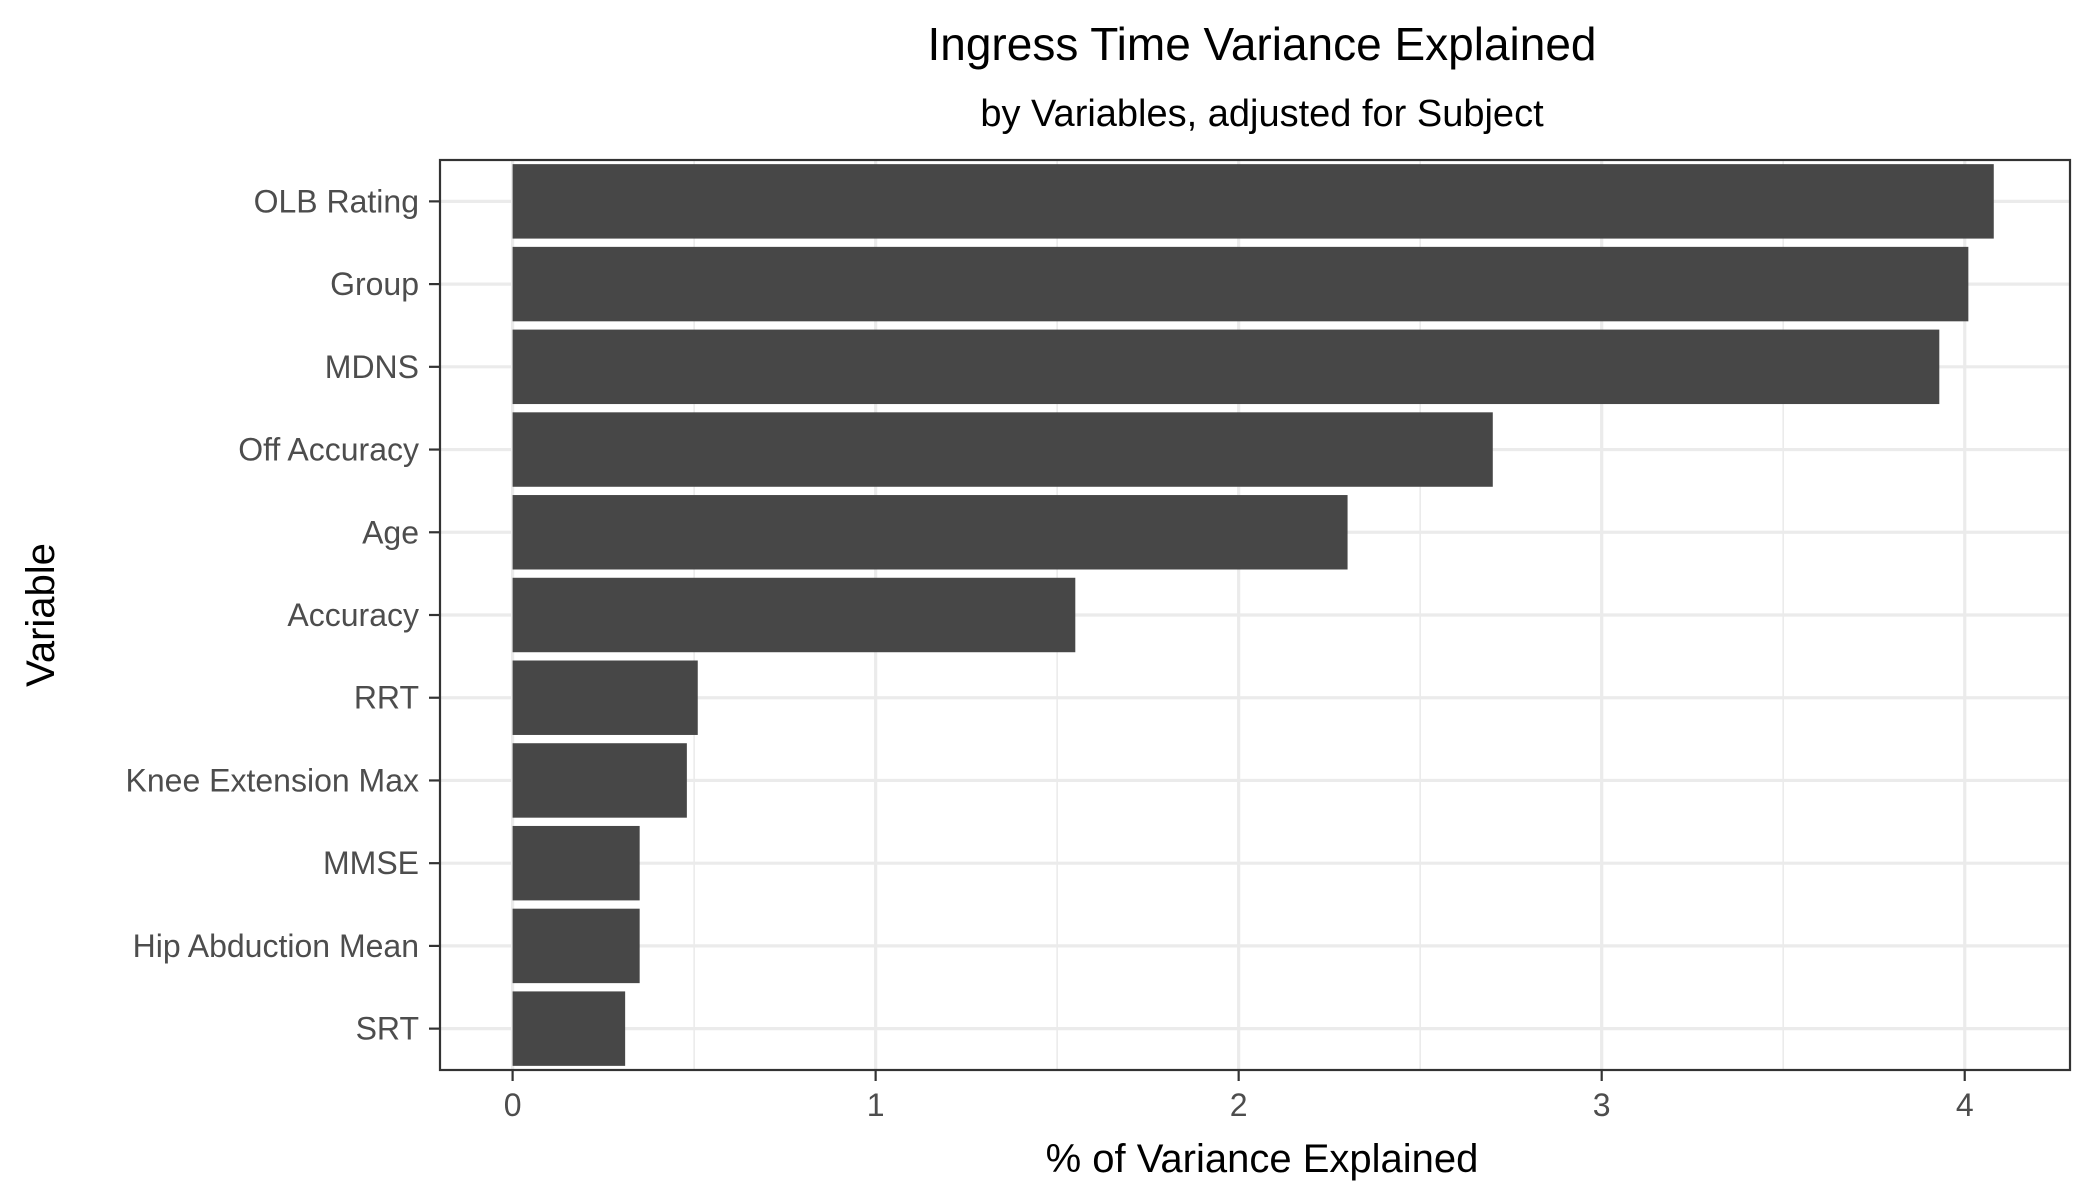 The image size is (2100, 1200). Describe the element at coordinates (372, 367) in the screenshot. I see `y-tick-label: MDNS` at that location.